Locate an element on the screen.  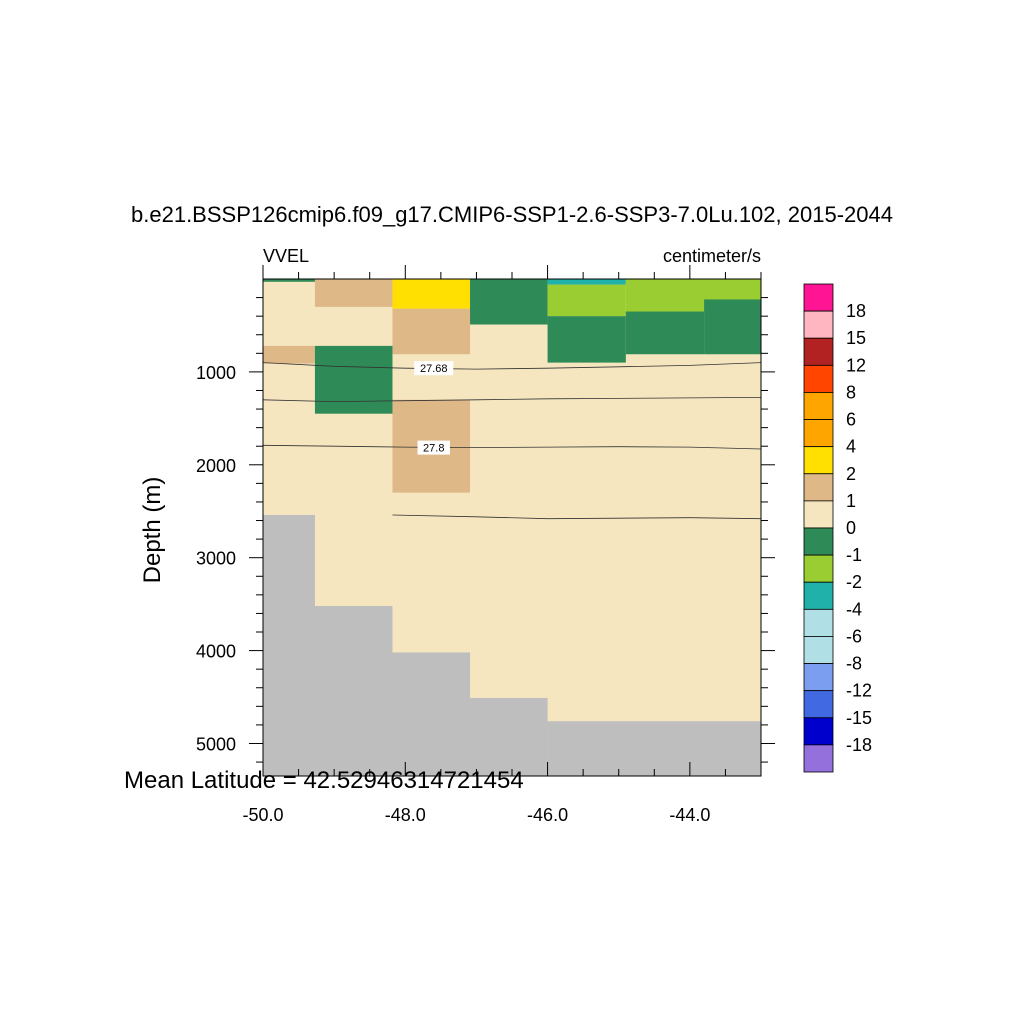
density-contours: 27.68 27.8 is located at coordinates (512, 440).